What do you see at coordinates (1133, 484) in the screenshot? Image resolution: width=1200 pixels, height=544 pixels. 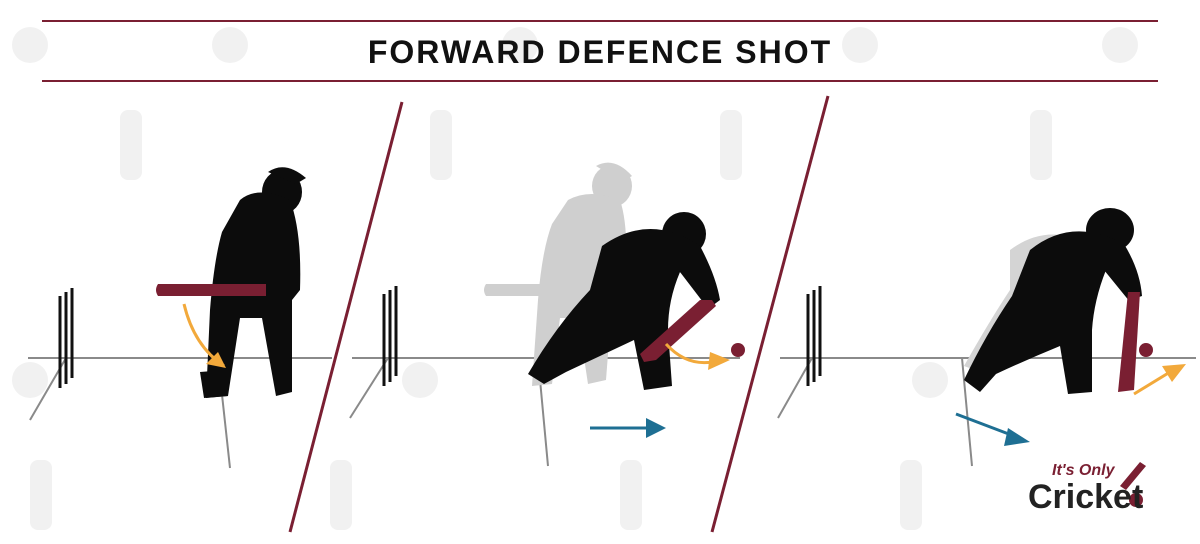 I see `logo-bat-icon` at bounding box center [1133, 484].